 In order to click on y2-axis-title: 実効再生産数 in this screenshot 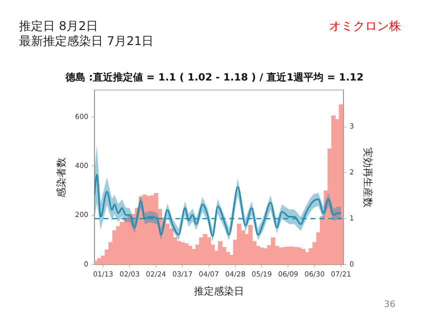, I will do `click(367, 177)`.